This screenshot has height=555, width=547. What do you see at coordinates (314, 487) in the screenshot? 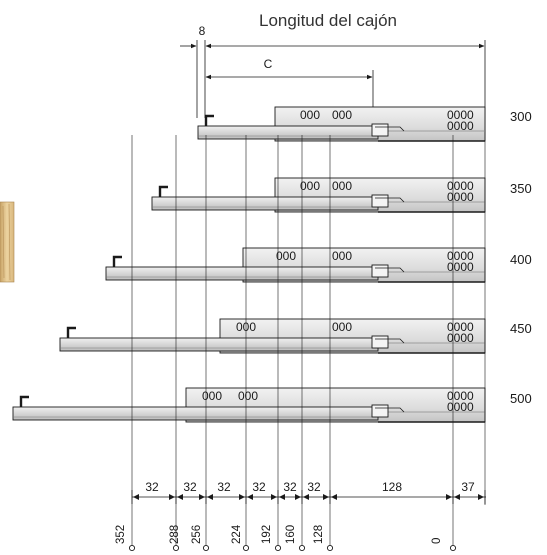
I see `spacing-label-6: 32` at bounding box center [314, 487].